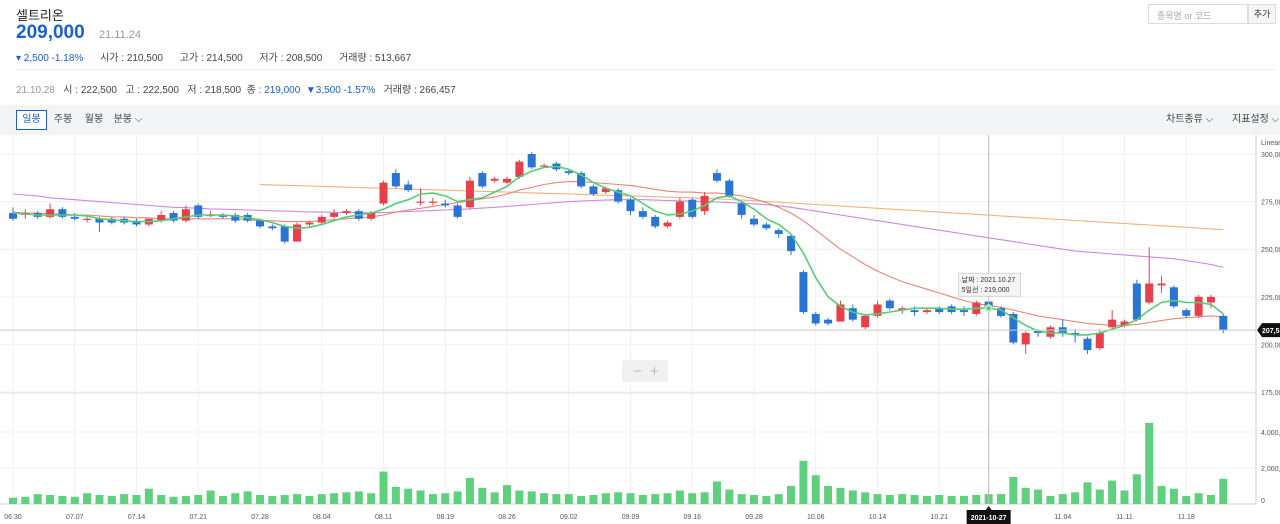  Describe the element at coordinates (1184, 119) in the screenshot. I see `chart-type-label: 차트종류` at that location.